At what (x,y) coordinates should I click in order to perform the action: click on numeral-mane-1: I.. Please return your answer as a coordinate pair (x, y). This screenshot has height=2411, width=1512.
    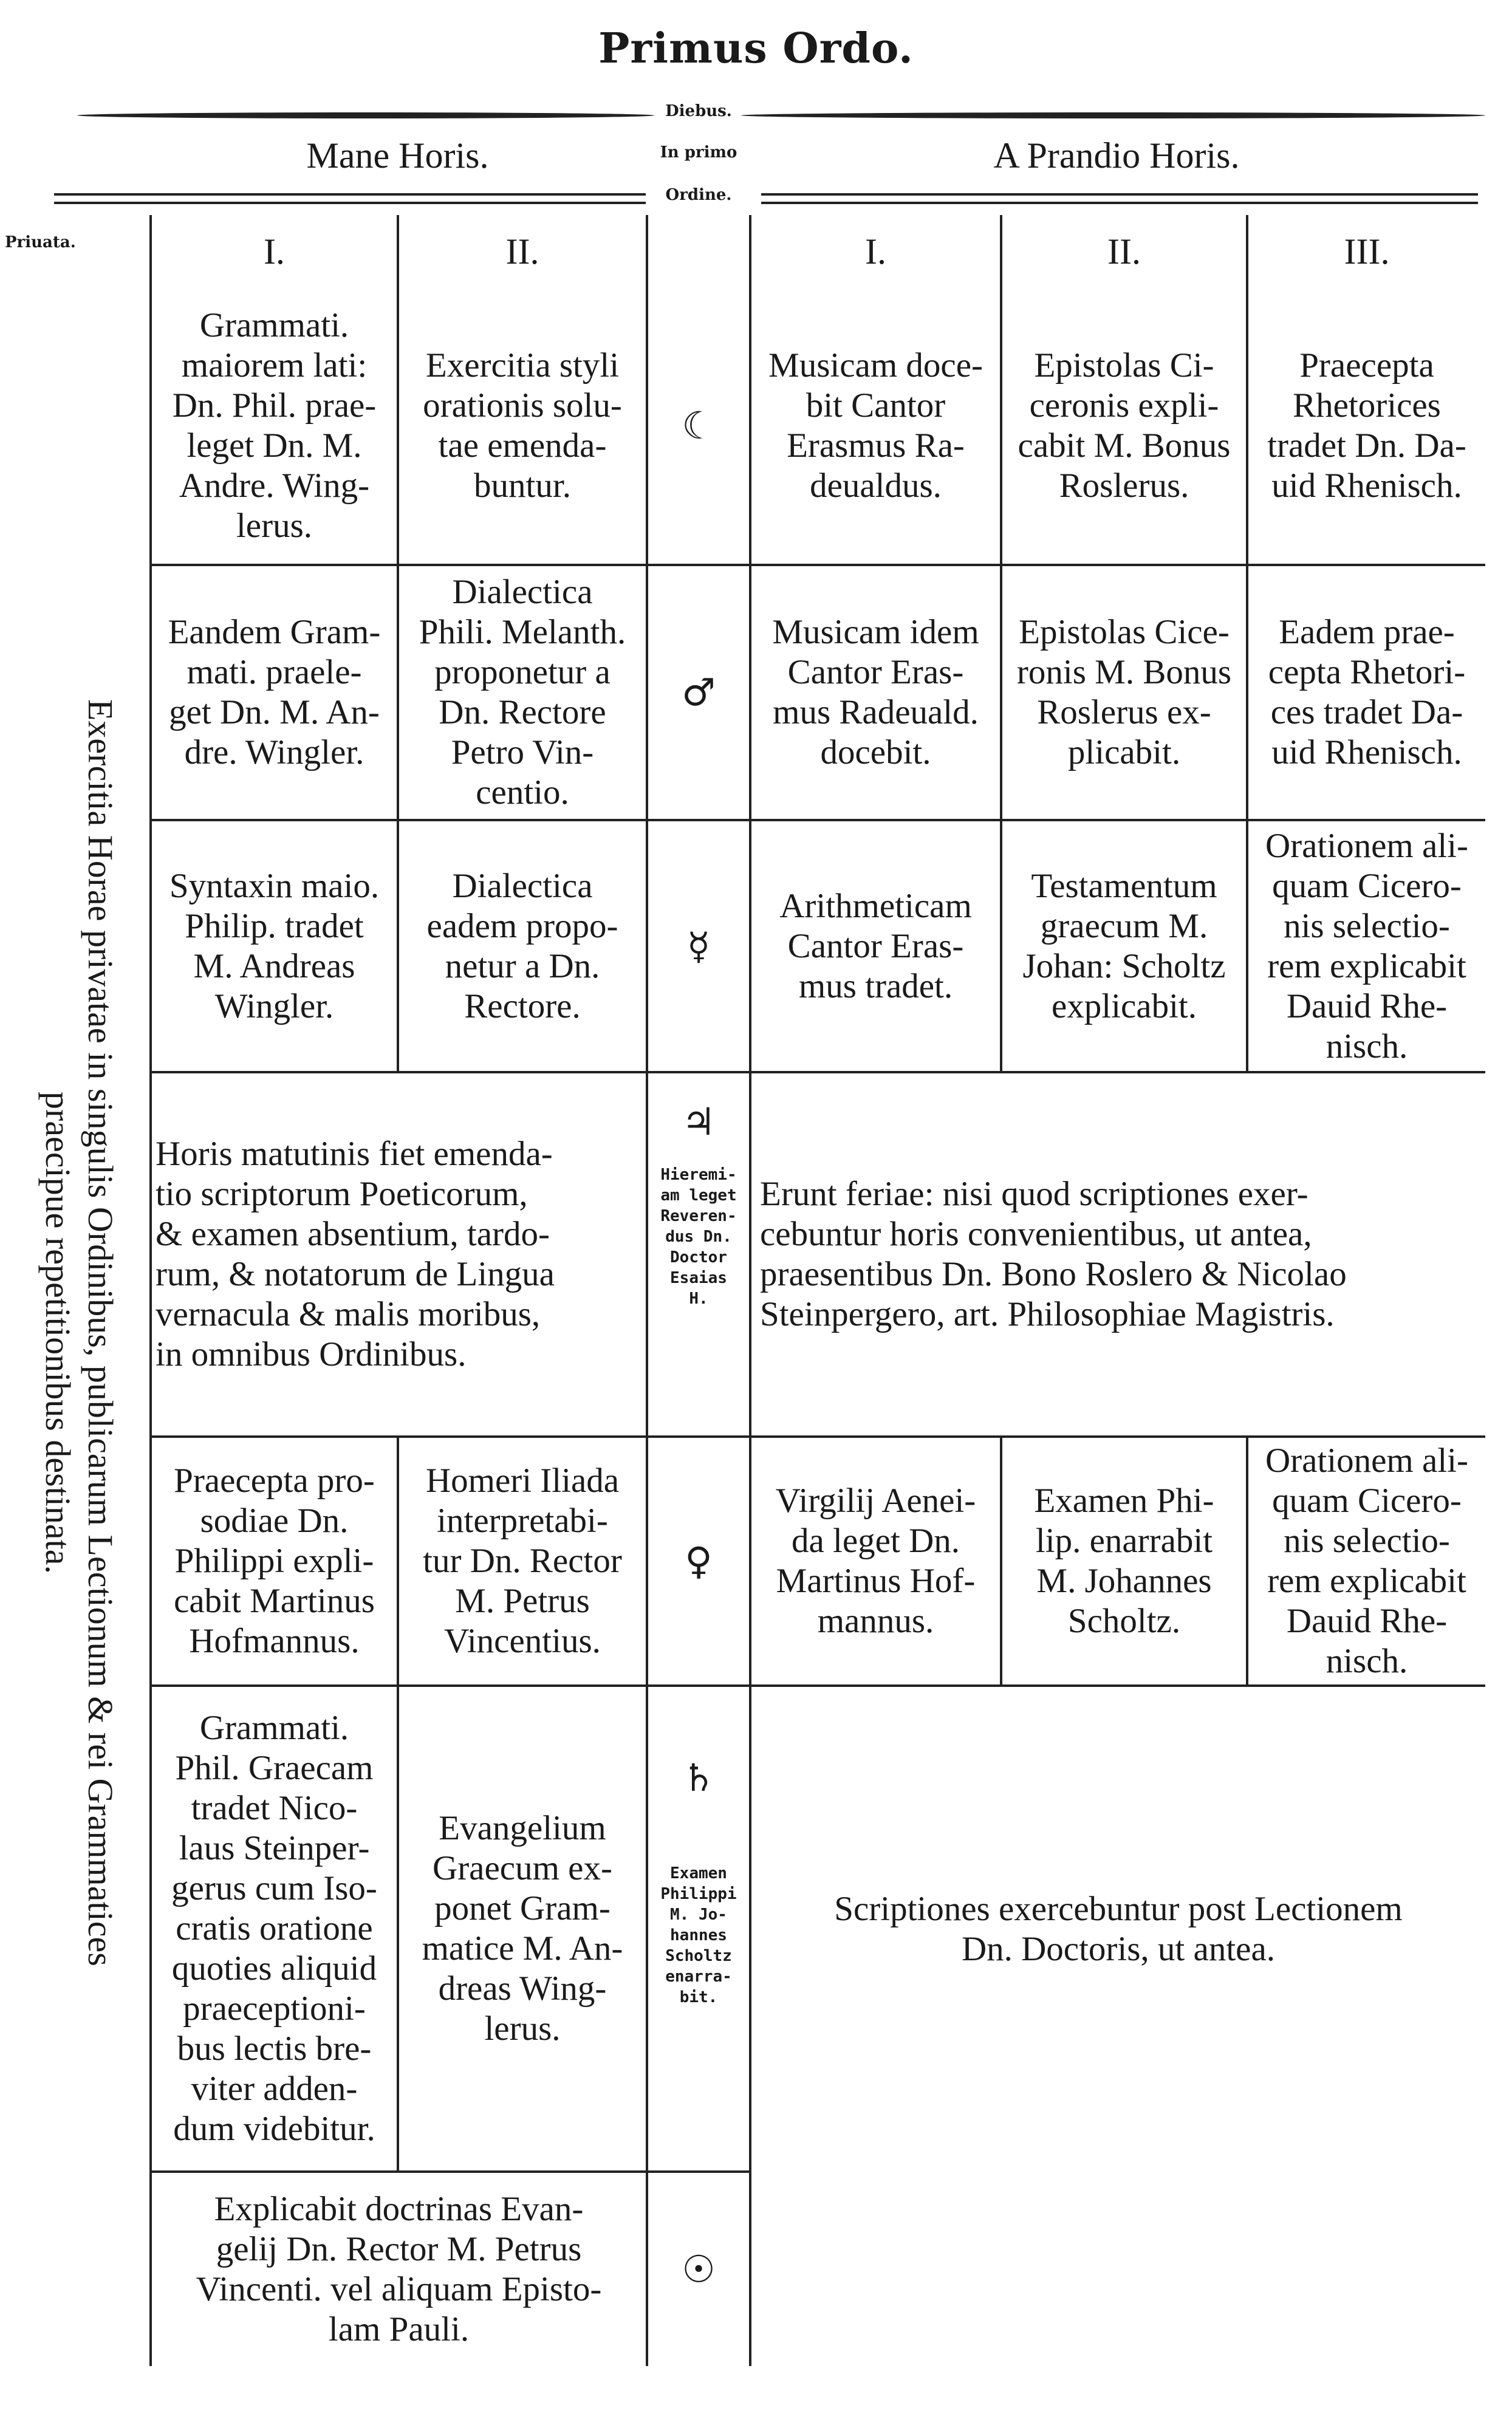
    Looking at the image, I should click on (273, 252).